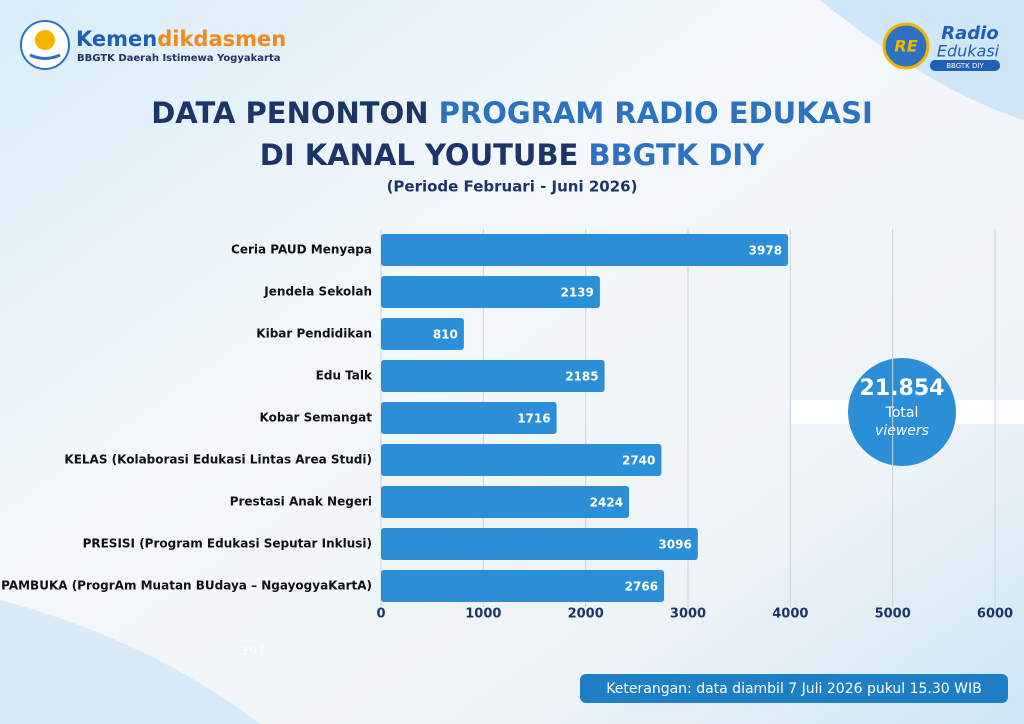 This screenshot has height=724, width=1024. I want to click on logo-name: Kemendikdasmen, so click(181, 39).